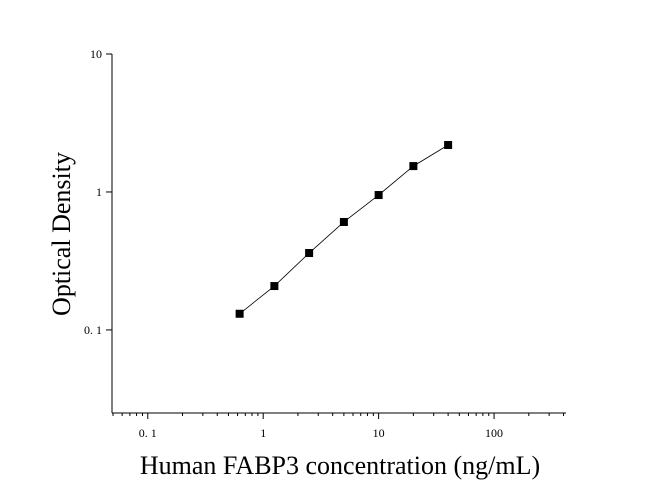  What do you see at coordinates (148, 433) in the screenshot?
I see `x-tick-label: 0. 1` at bounding box center [148, 433].